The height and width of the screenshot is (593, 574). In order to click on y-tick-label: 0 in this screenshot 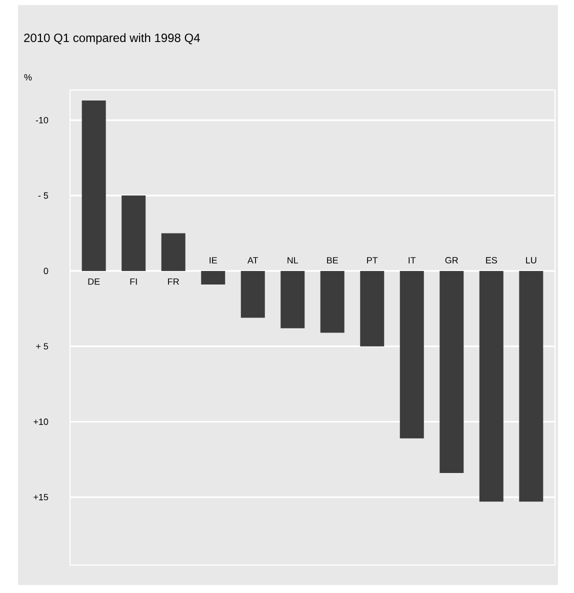, I will do `click(46, 271)`.